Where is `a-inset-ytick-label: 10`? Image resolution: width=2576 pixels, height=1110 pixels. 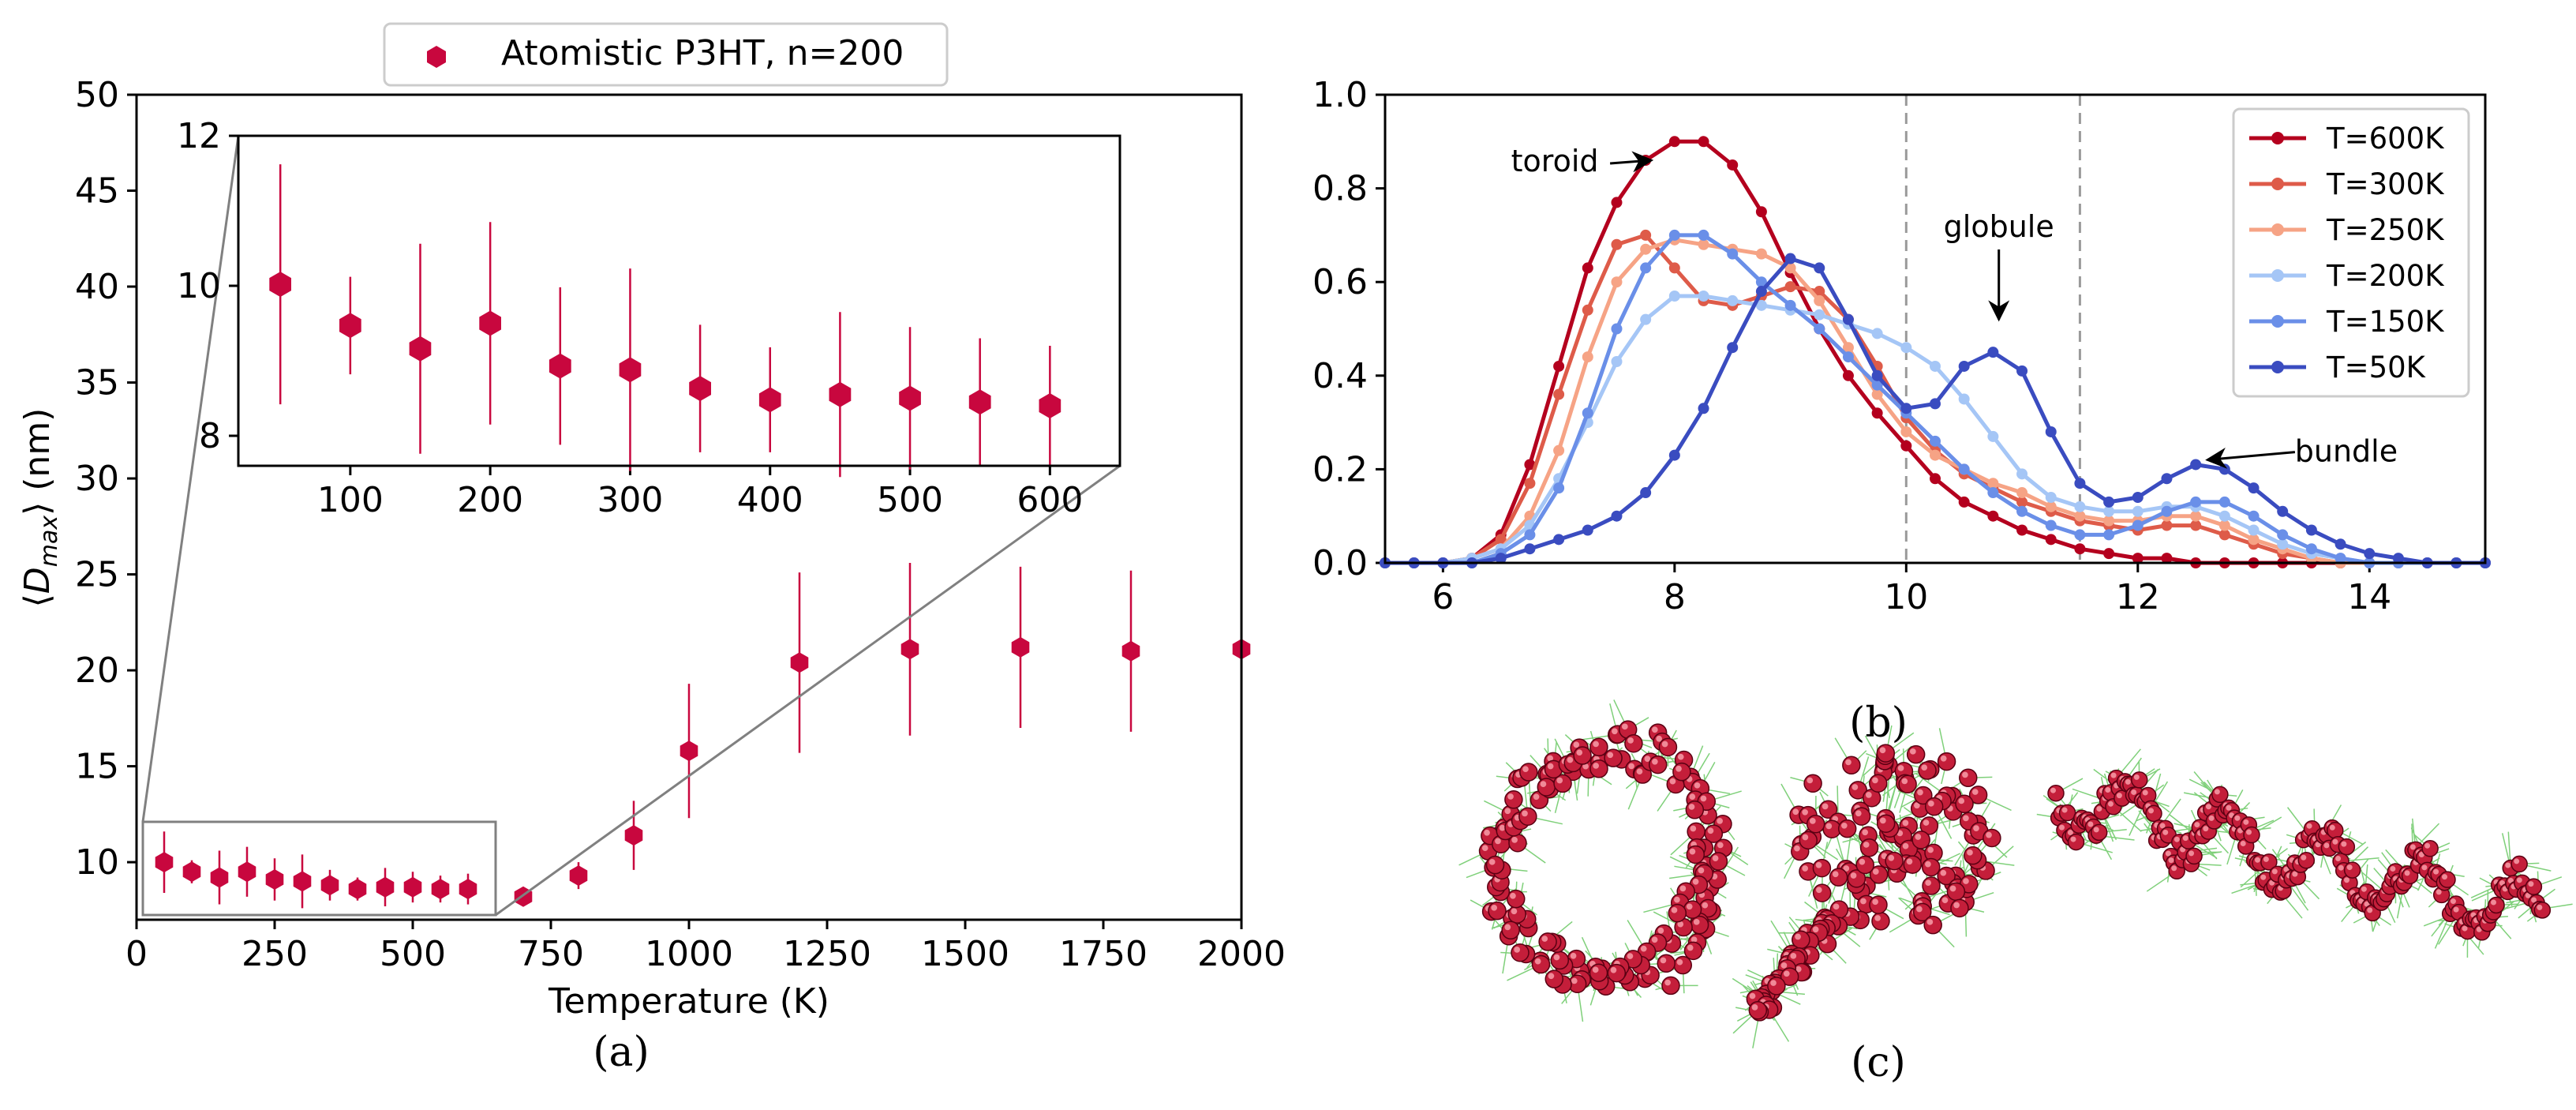
a-inset-ytick-label: 10 is located at coordinates (199, 286).